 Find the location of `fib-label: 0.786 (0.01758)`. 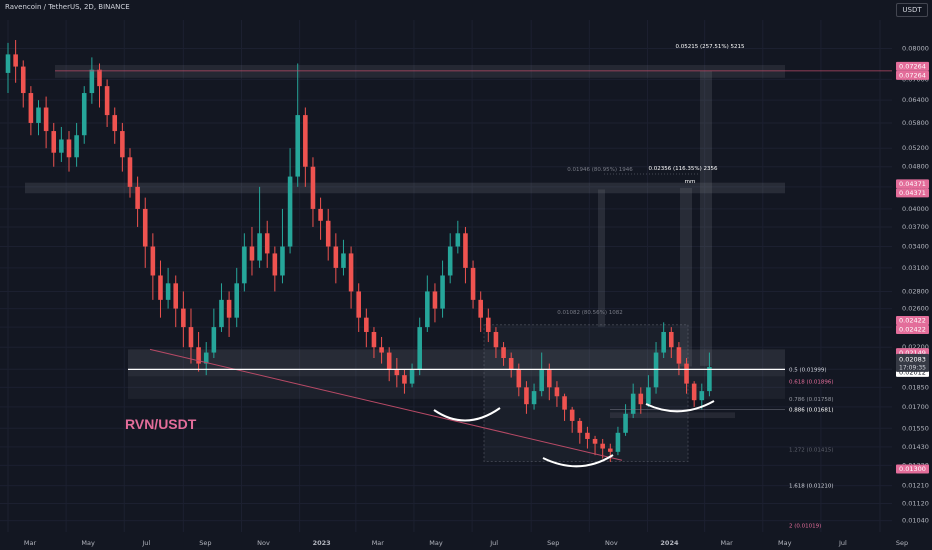

fib-label: 0.786 (0.01758) is located at coordinates (811, 400).